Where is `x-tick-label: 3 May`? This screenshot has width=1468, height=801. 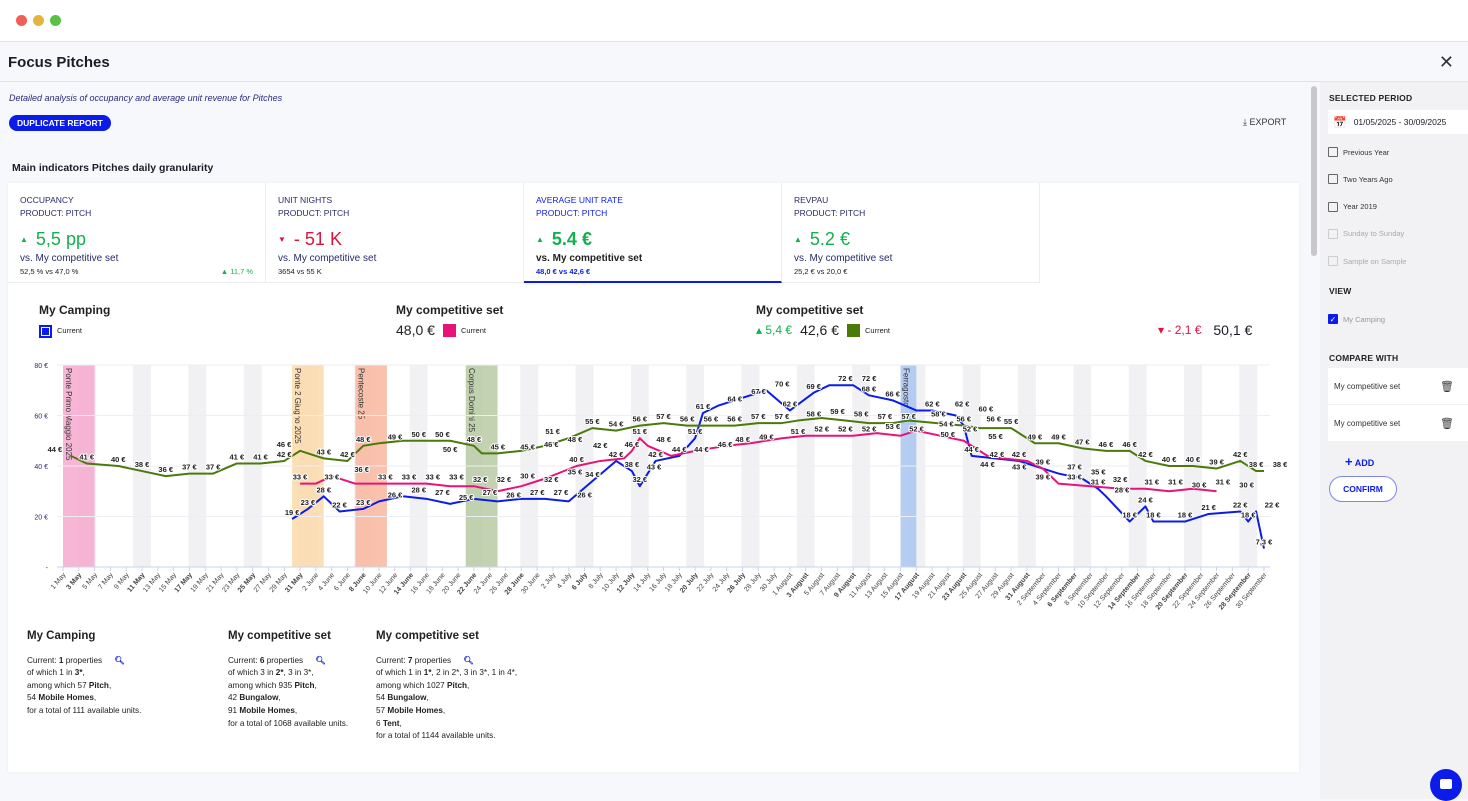 x-tick-label: 3 May is located at coordinates (74, 581).